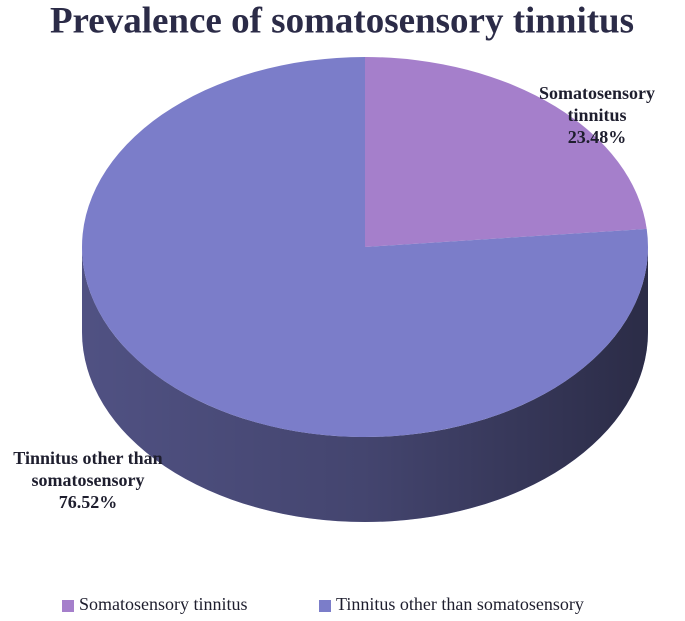  What do you see at coordinates (597, 137) in the screenshot?
I see `data-label-value: 23.48%` at bounding box center [597, 137].